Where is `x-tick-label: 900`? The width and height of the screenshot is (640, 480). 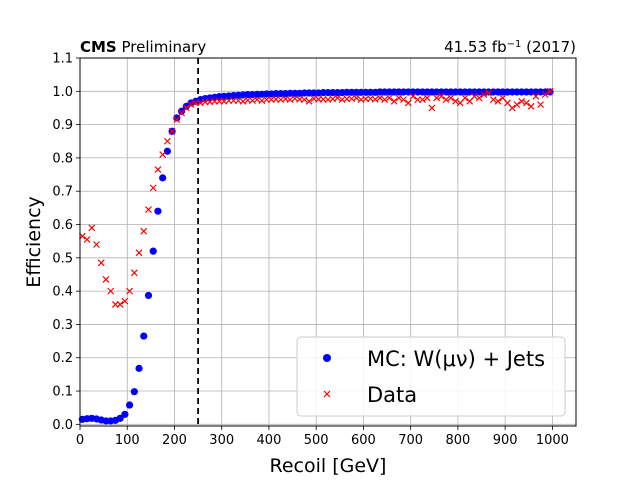 x-tick-label: 900 is located at coordinates (505, 440).